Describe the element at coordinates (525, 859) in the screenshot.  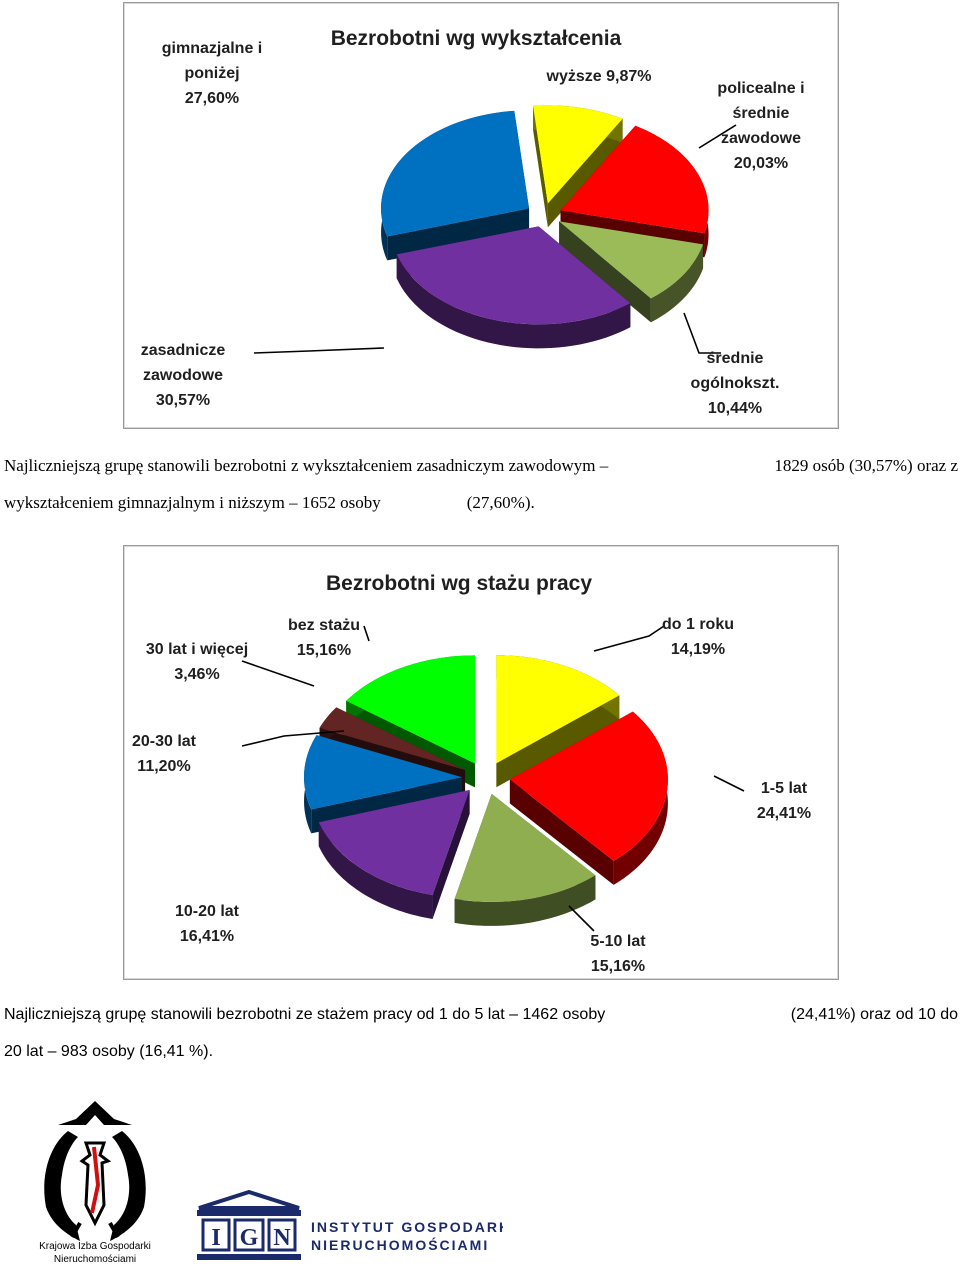
I see `pie-slice-5-10-lat` at that location.